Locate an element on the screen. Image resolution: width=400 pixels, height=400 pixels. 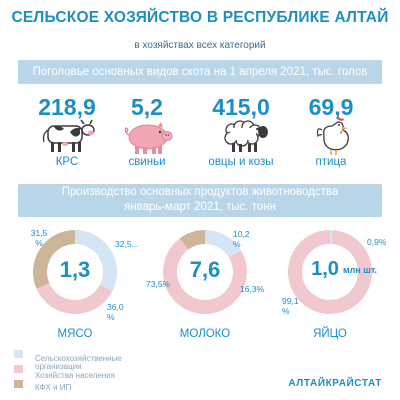
stat-value: 415,0 is located at coordinates (241, 107).